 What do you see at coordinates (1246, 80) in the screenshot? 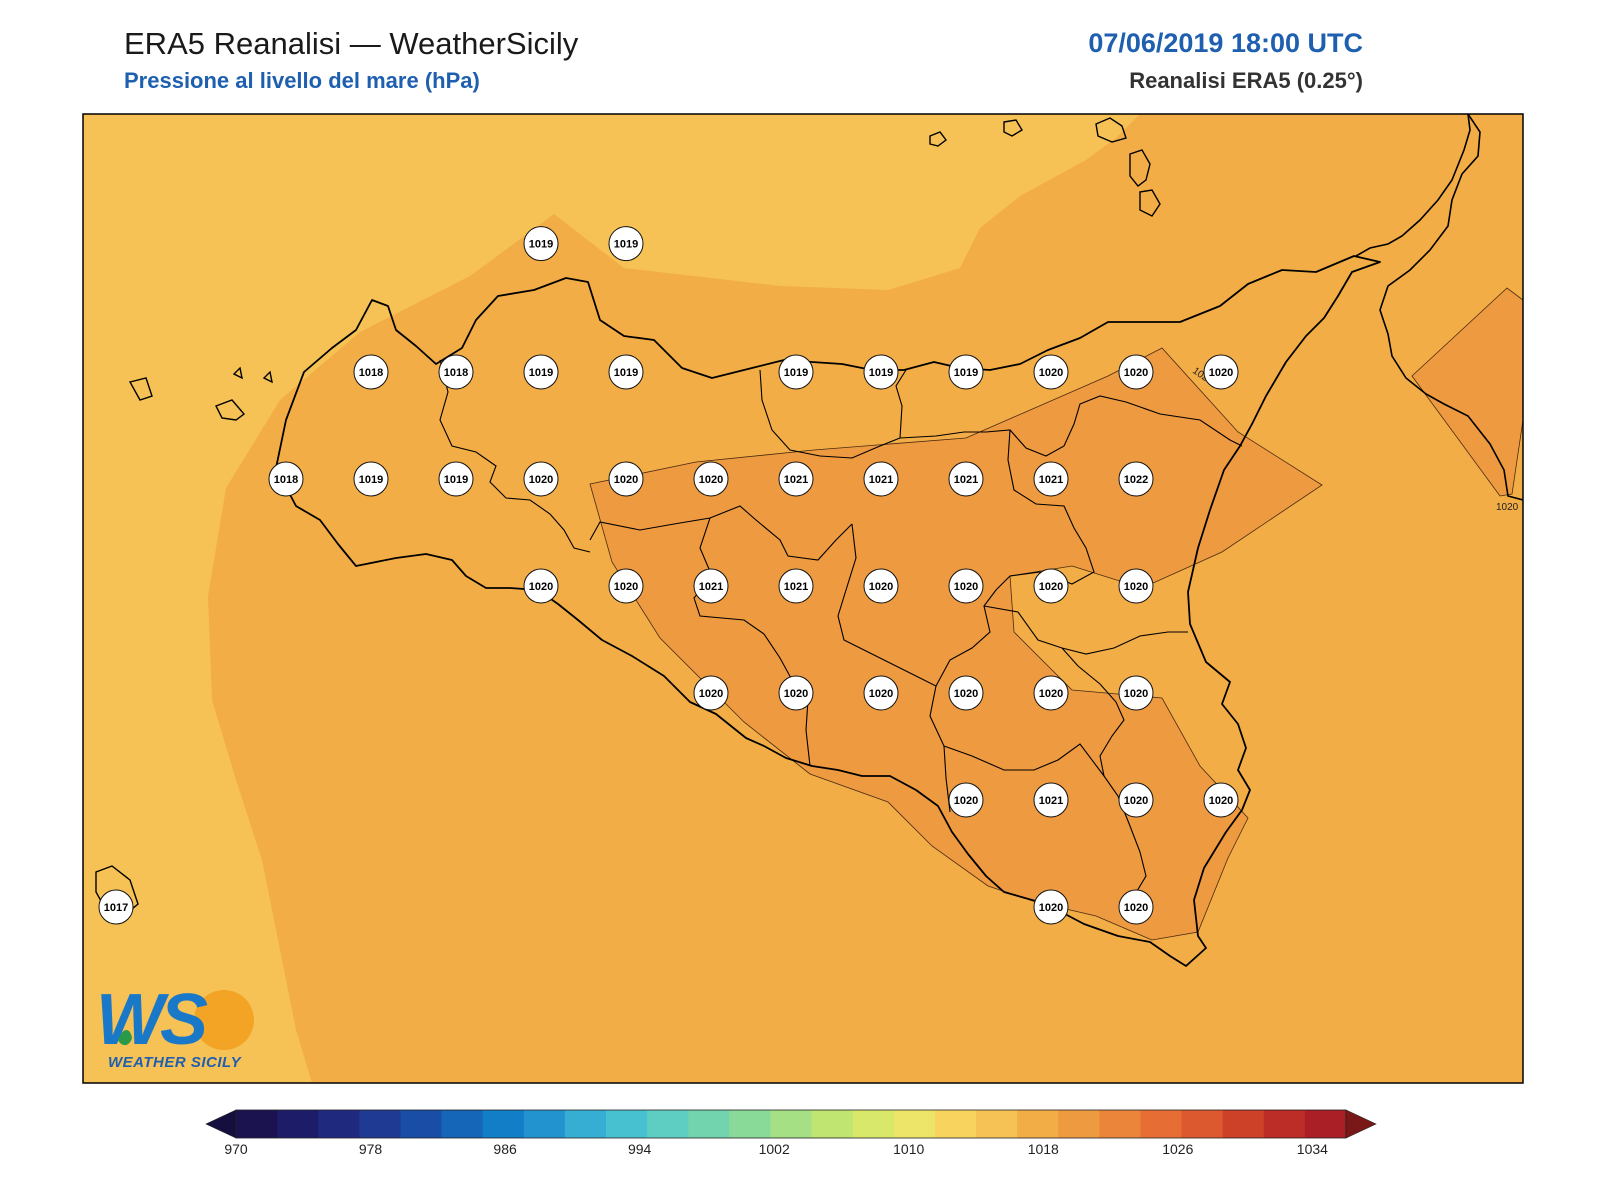
I see `map-source: Reanalisi ERA5 (0.25°)` at bounding box center [1246, 80].